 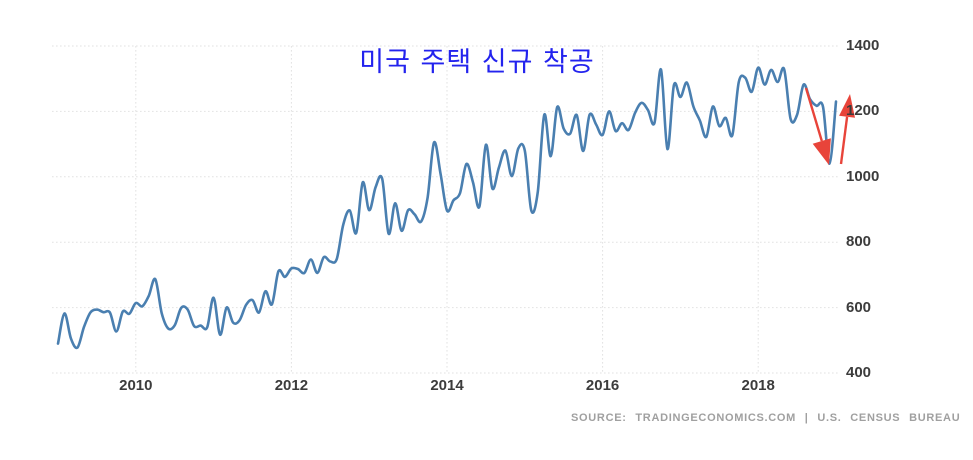 What do you see at coordinates (477, 62) in the screenshot?
I see `chart-title: 미국 주택 신규 착공` at bounding box center [477, 62].